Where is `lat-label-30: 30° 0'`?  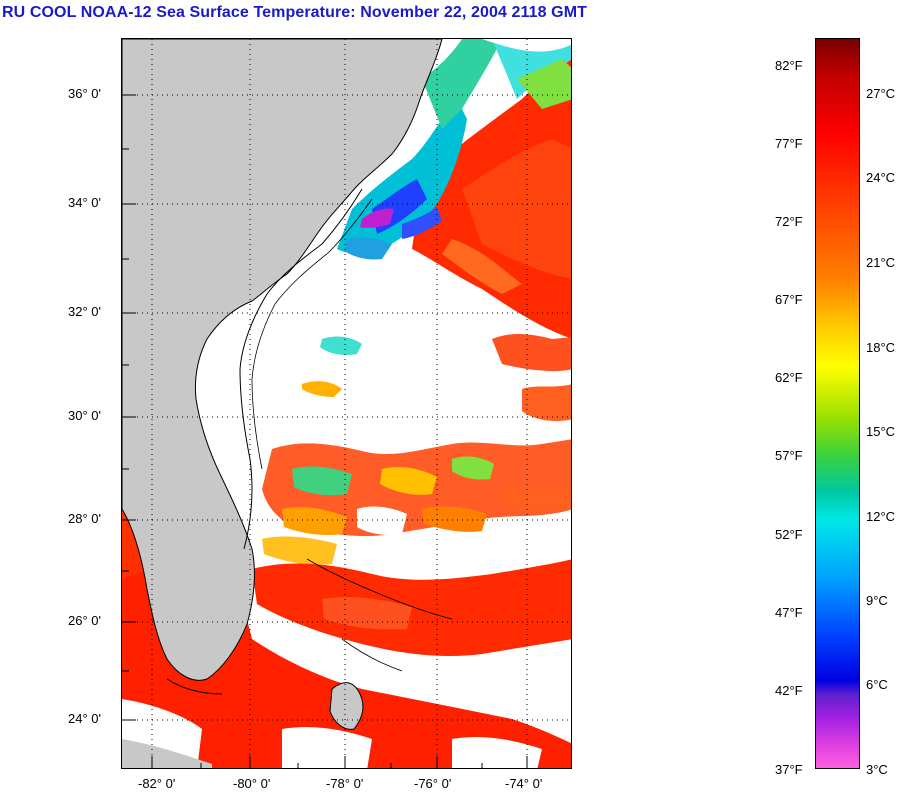
lat-label-30: 30° 0' is located at coordinates (84, 415).